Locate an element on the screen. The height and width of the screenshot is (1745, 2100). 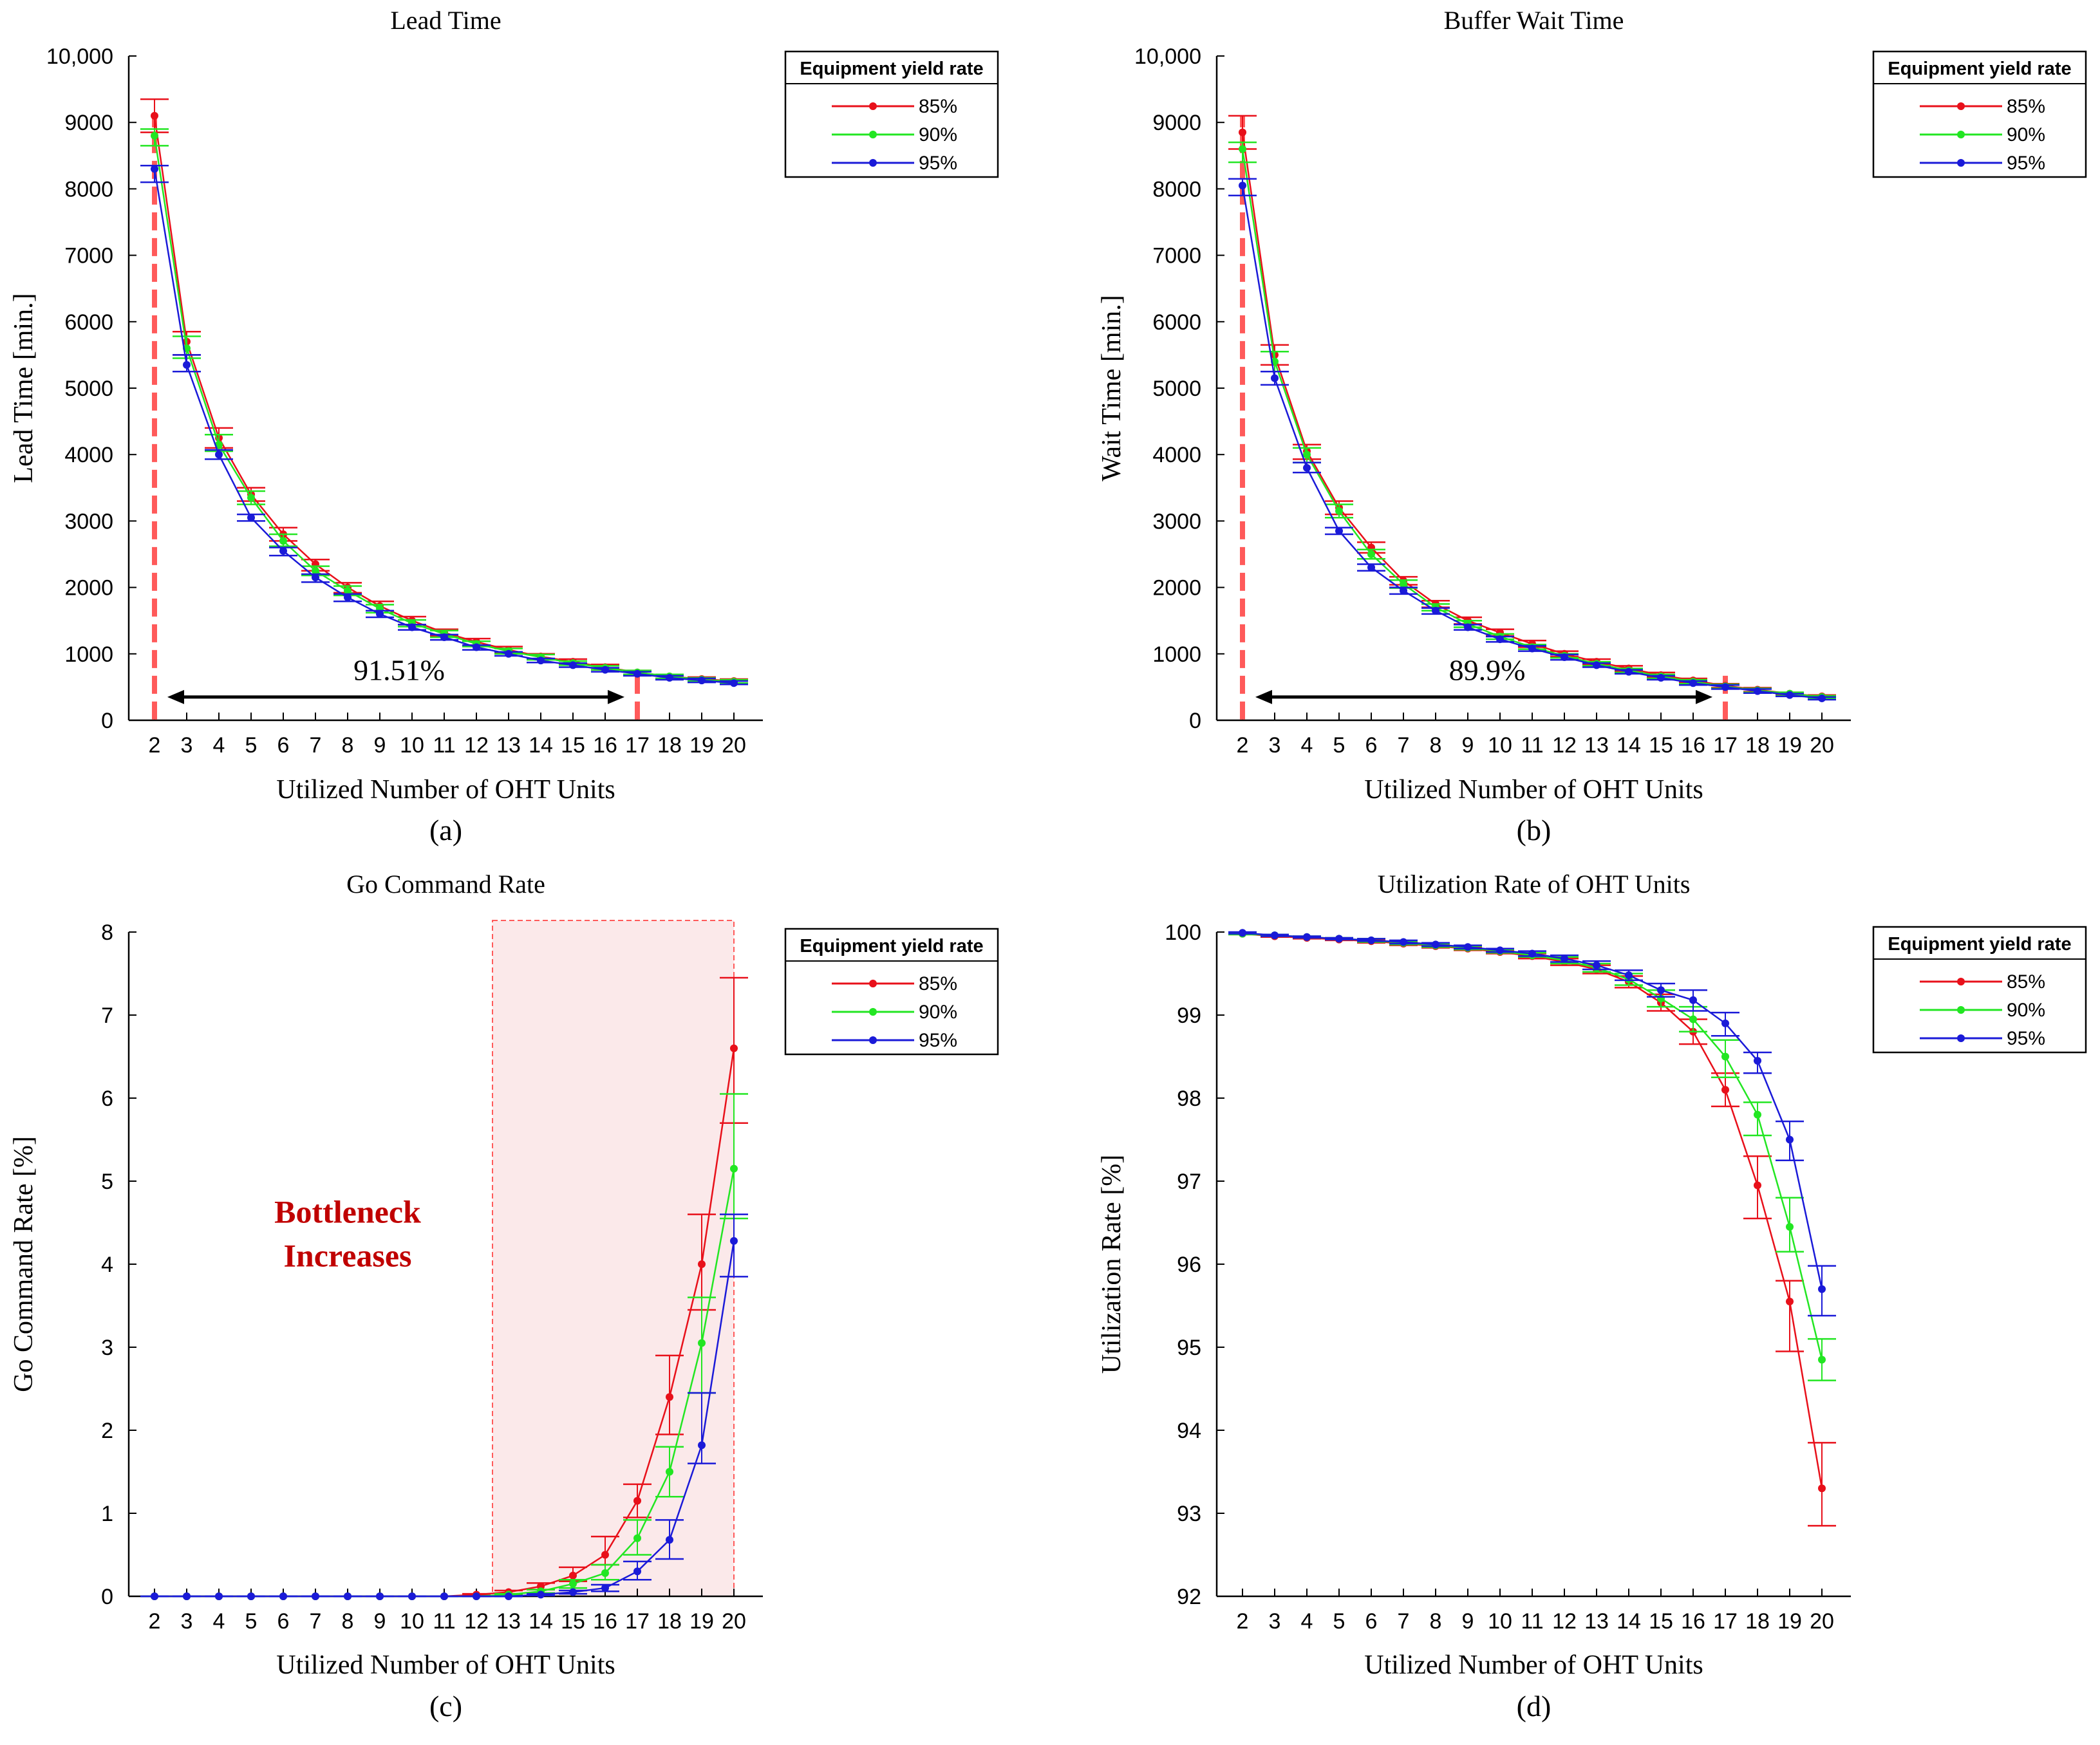
series-90pct is located at coordinates (1532, 1155).